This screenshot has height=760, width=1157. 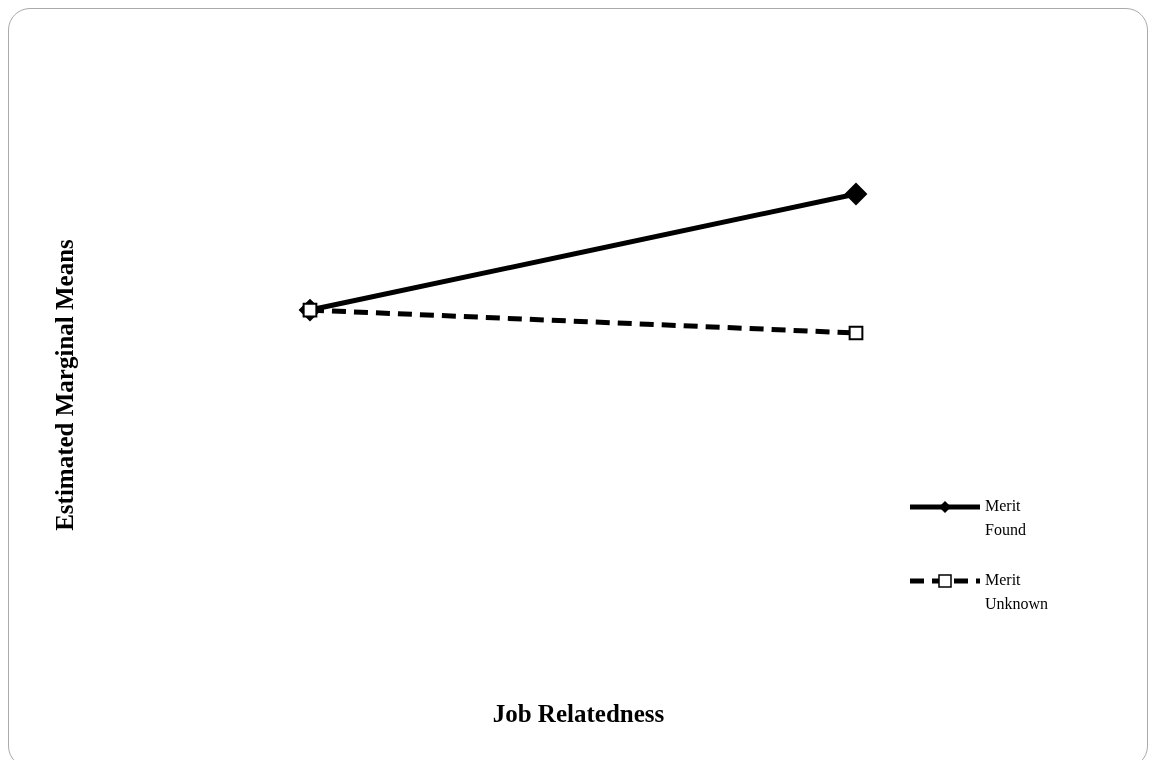 I want to click on legend-label: Merit Unknown, so click(x=1017, y=592).